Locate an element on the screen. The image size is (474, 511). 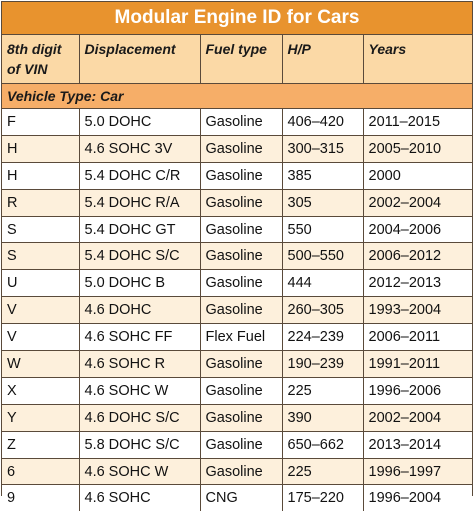
table-row: H 4.6 SOHC 3V Gasoline 300–315 2005–2010 is located at coordinates (237, 149).